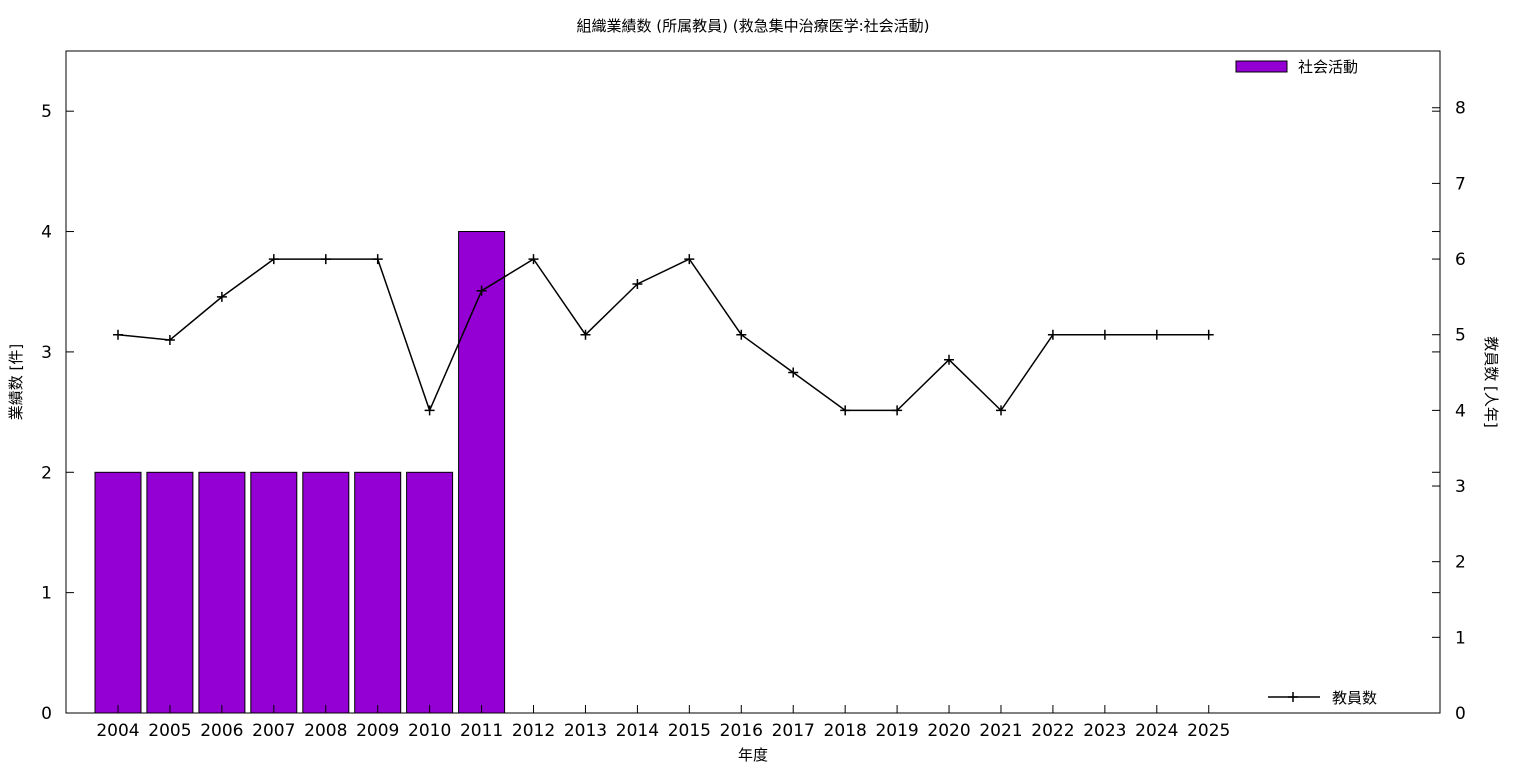 This screenshot has height=773, width=1536. What do you see at coordinates (948, 731) in the screenshot?
I see `x-tick-label-2020: 2020` at bounding box center [948, 731].